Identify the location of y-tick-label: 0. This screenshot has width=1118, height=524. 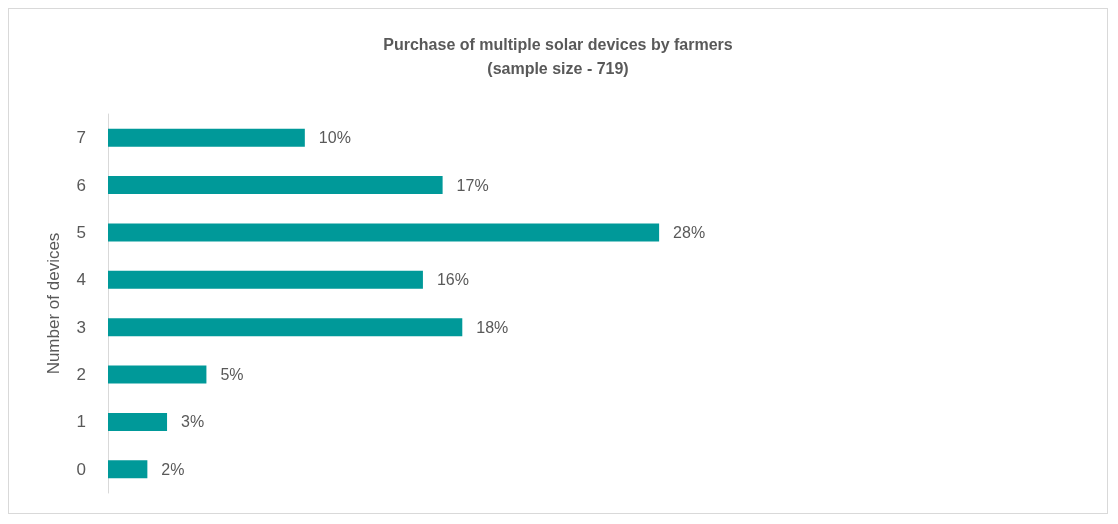
(81, 469).